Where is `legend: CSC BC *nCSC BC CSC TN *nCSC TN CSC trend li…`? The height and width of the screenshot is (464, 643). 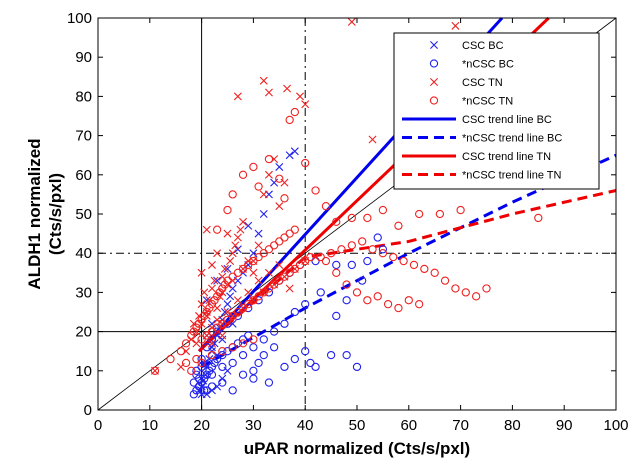
legend: CSC BC *nCSC BC CSC TN *nCSC TN CSC trend li… is located at coordinates (496, 111).